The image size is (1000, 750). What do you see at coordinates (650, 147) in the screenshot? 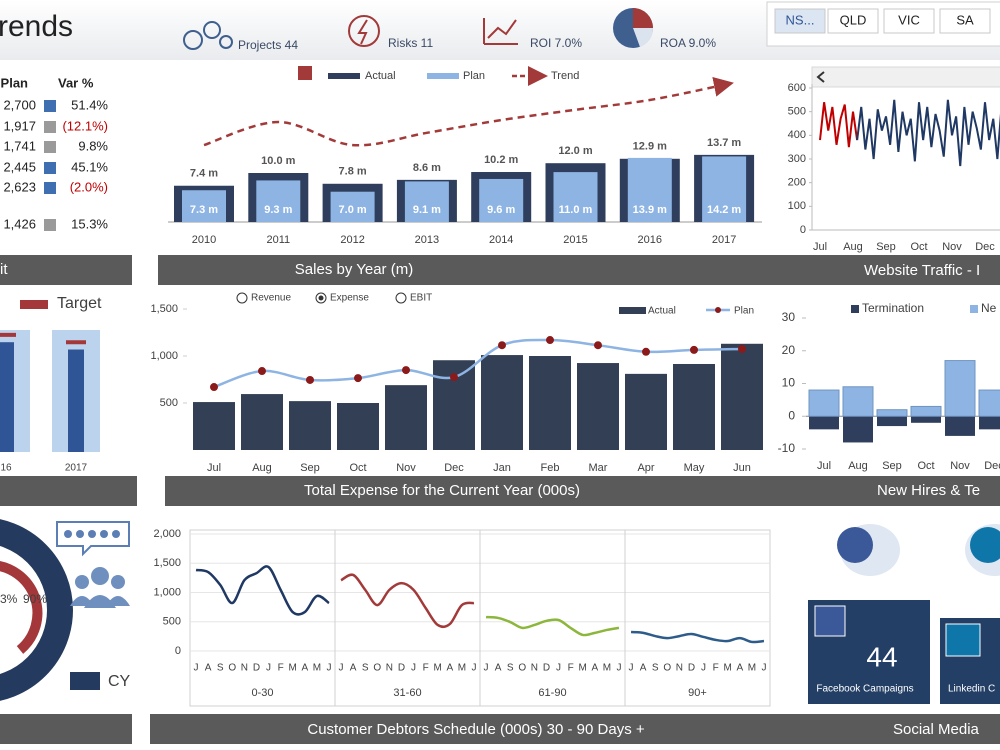
I see `data-label: 12.9 m` at bounding box center [650, 147].